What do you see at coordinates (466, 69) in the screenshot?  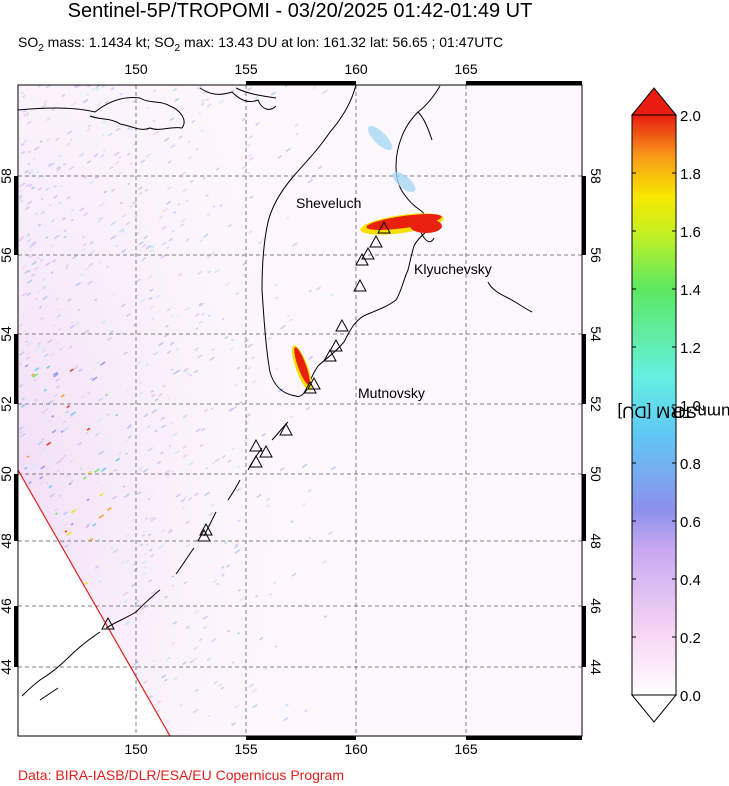 I see `lon-tick-label: 165` at bounding box center [466, 69].